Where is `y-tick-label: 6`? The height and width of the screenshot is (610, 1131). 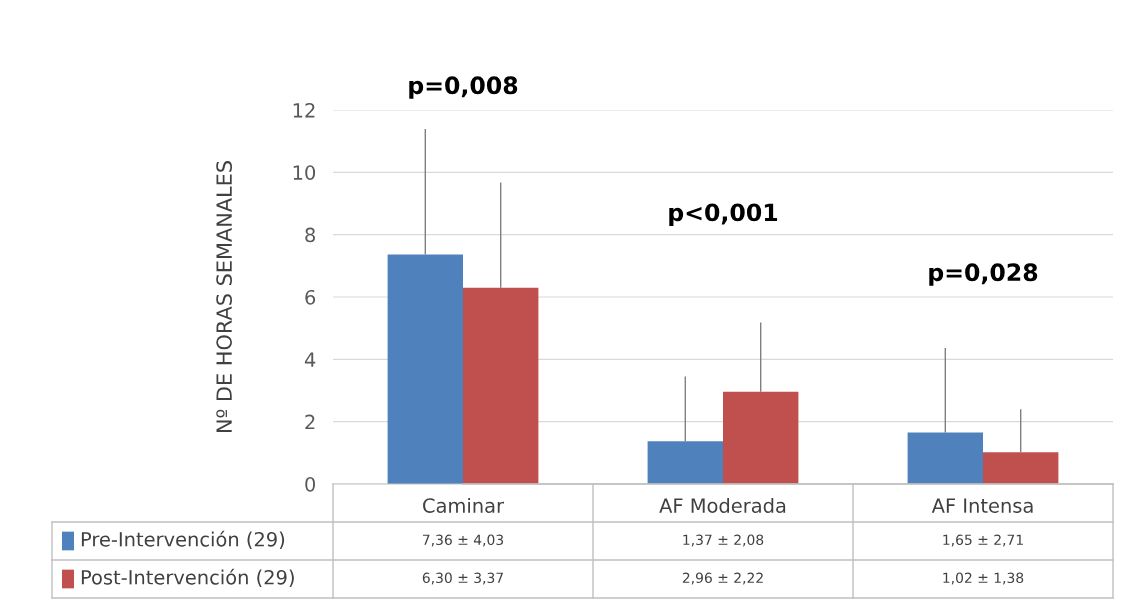
y-tick-label: 6 is located at coordinates (310, 297).